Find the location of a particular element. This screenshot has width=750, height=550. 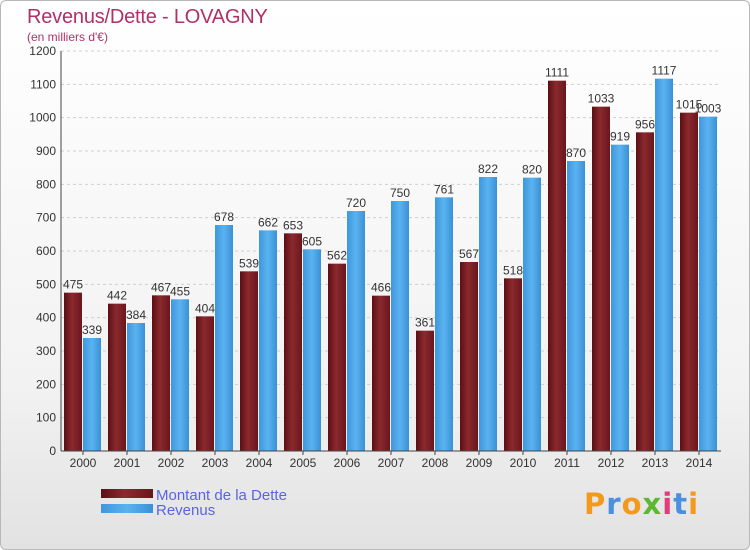

y-tick-label: 800 is located at coordinates (46, 184).